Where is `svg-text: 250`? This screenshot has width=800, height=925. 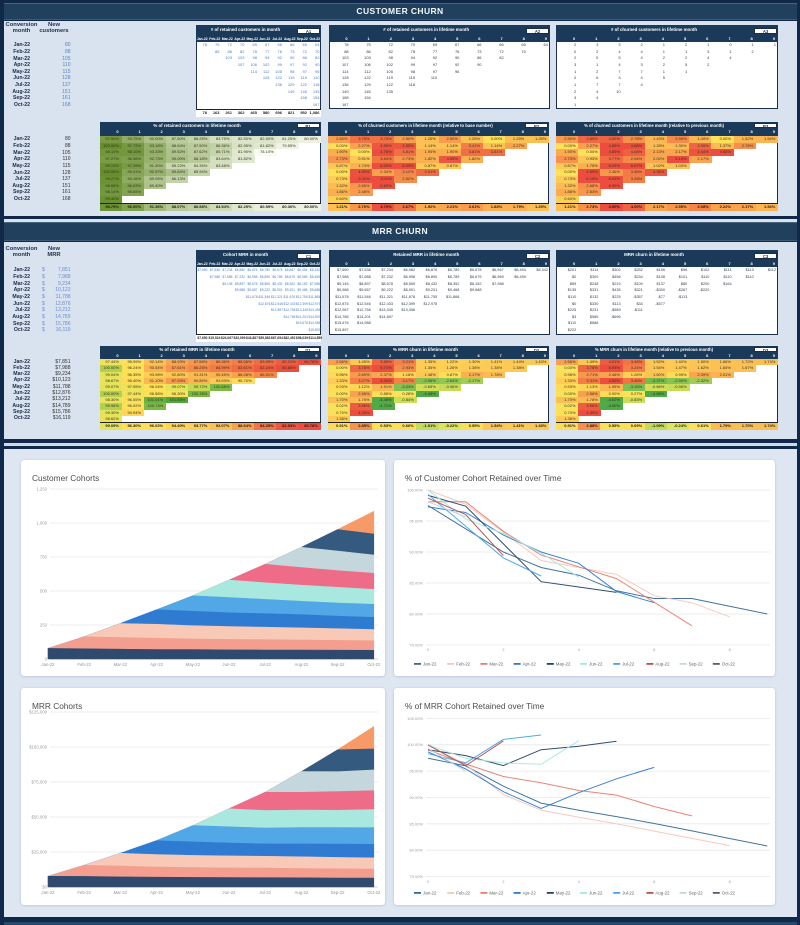 svg-text: 250 is located at coordinates (44, 625).